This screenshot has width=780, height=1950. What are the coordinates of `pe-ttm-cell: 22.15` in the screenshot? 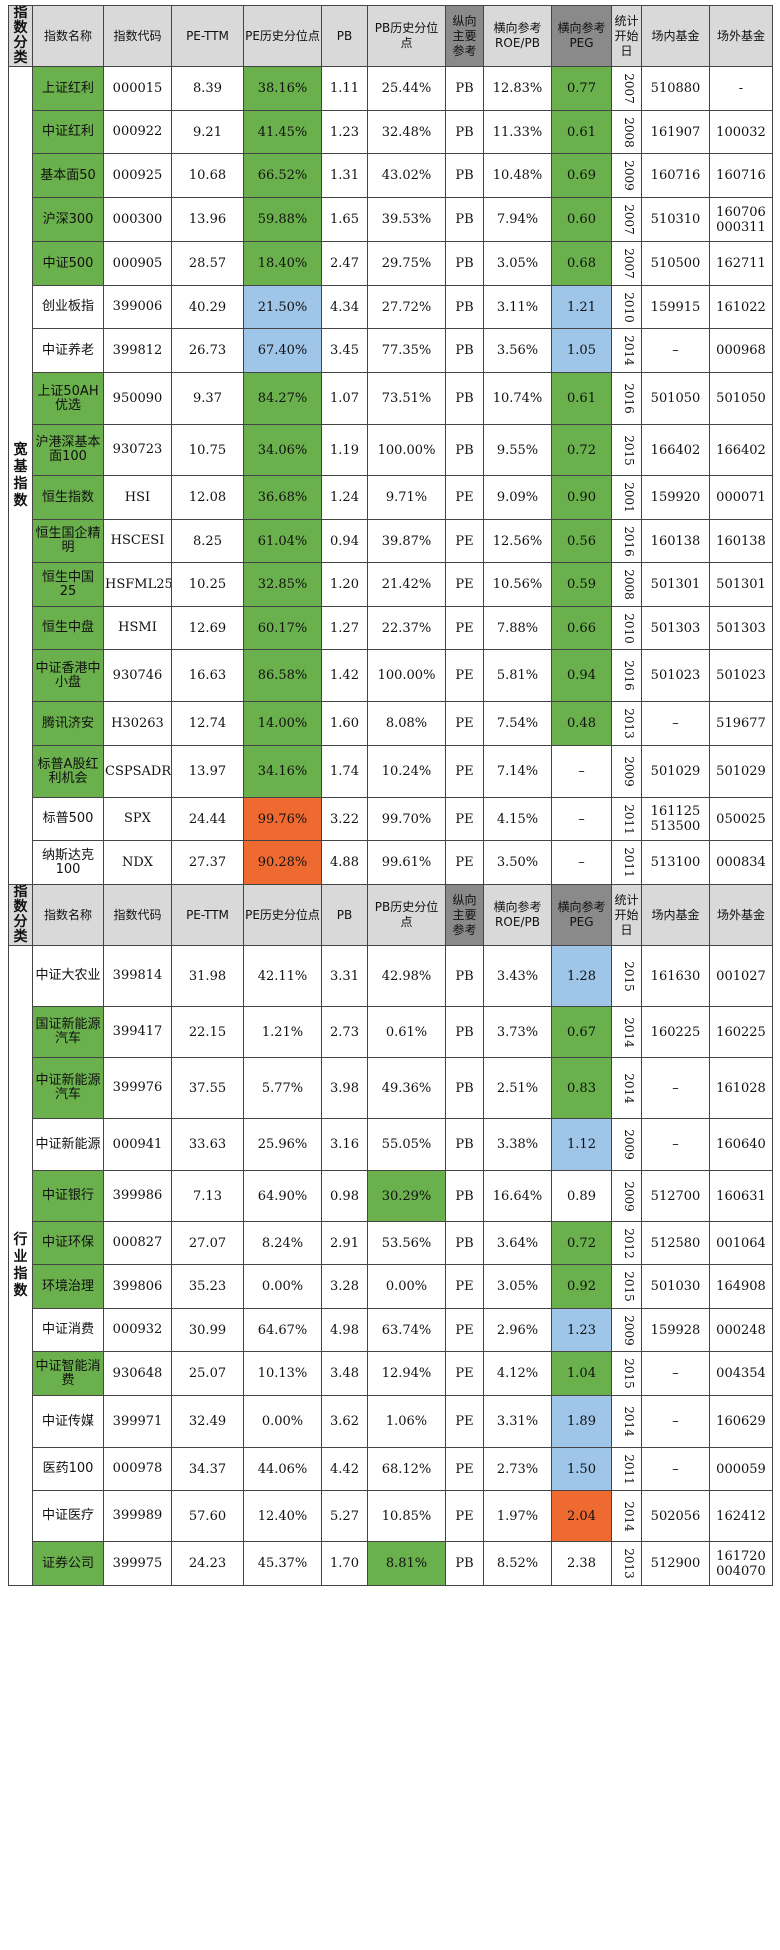 It's located at (207, 1032).